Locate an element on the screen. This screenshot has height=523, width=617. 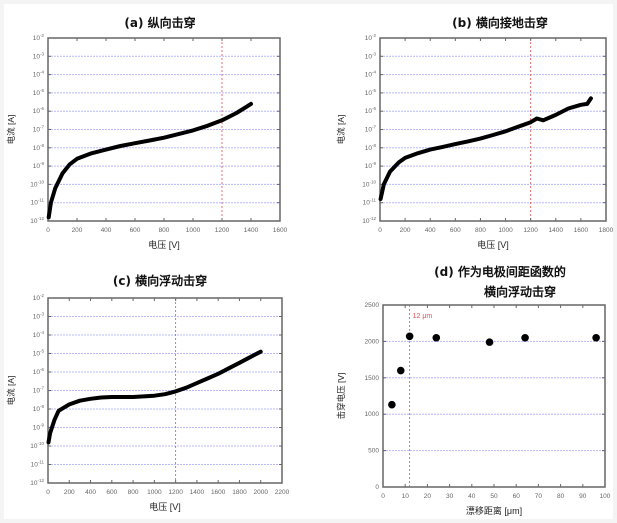
svg-text: 80 is located at coordinates (561, 496).